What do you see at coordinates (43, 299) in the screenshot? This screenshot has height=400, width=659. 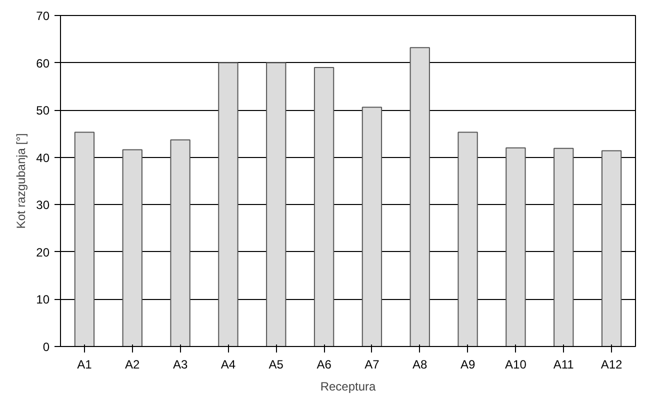 I see `y-tick-label: 10` at bounding box center [43, 299].